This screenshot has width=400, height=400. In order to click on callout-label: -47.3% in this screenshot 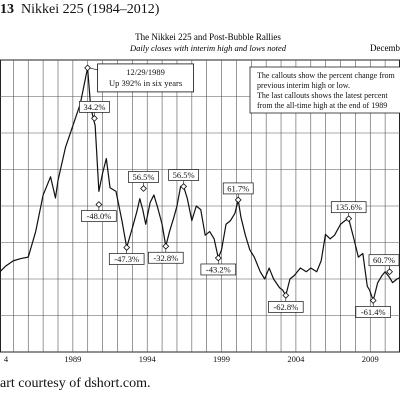, I will do `click(126, 259)`.